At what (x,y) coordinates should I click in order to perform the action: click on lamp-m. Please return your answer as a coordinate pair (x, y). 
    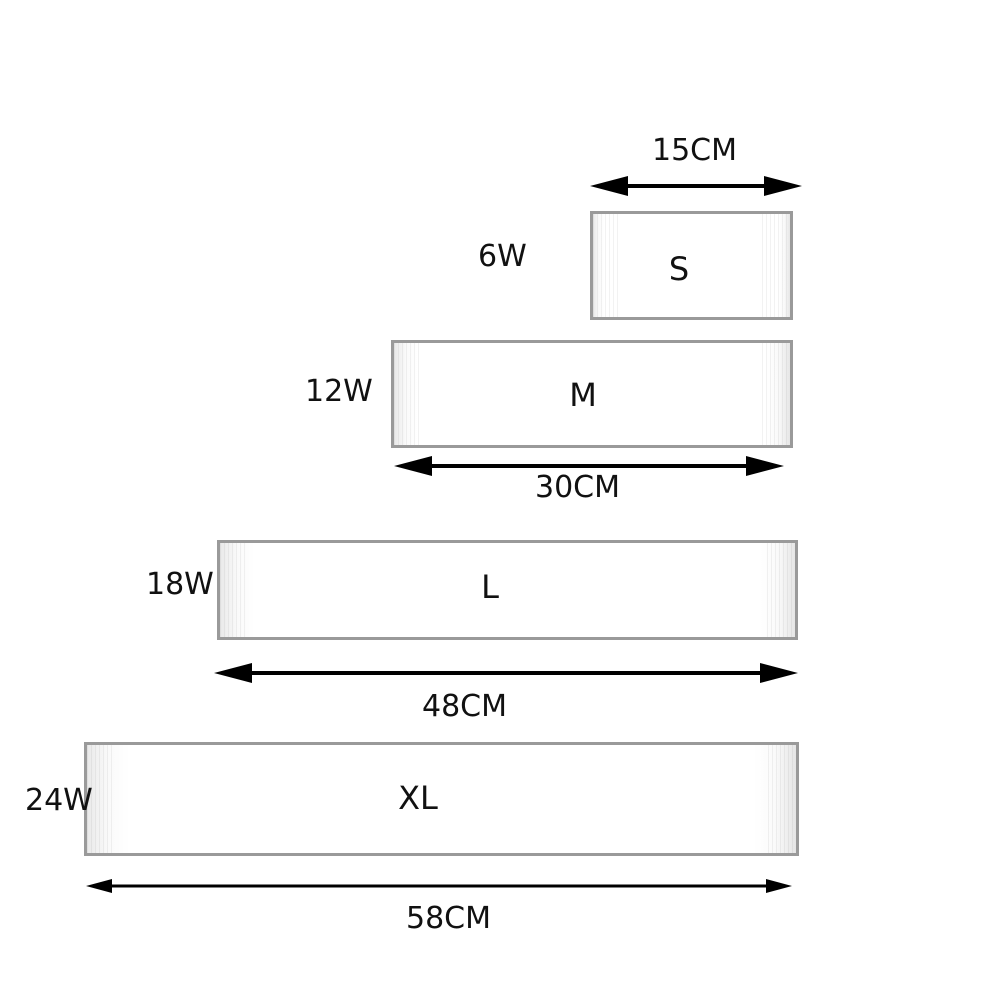
    Looking at the image, I should click on (592, 394).